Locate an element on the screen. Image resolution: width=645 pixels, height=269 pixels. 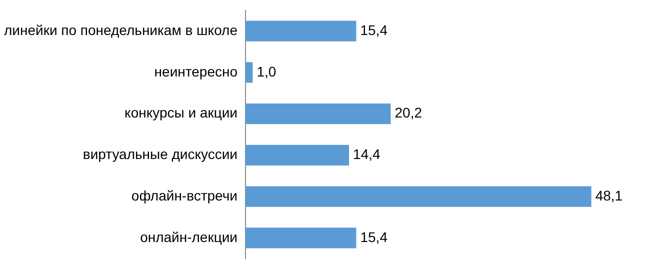
data-label: 14,4 is located at coordinates (367, 154).